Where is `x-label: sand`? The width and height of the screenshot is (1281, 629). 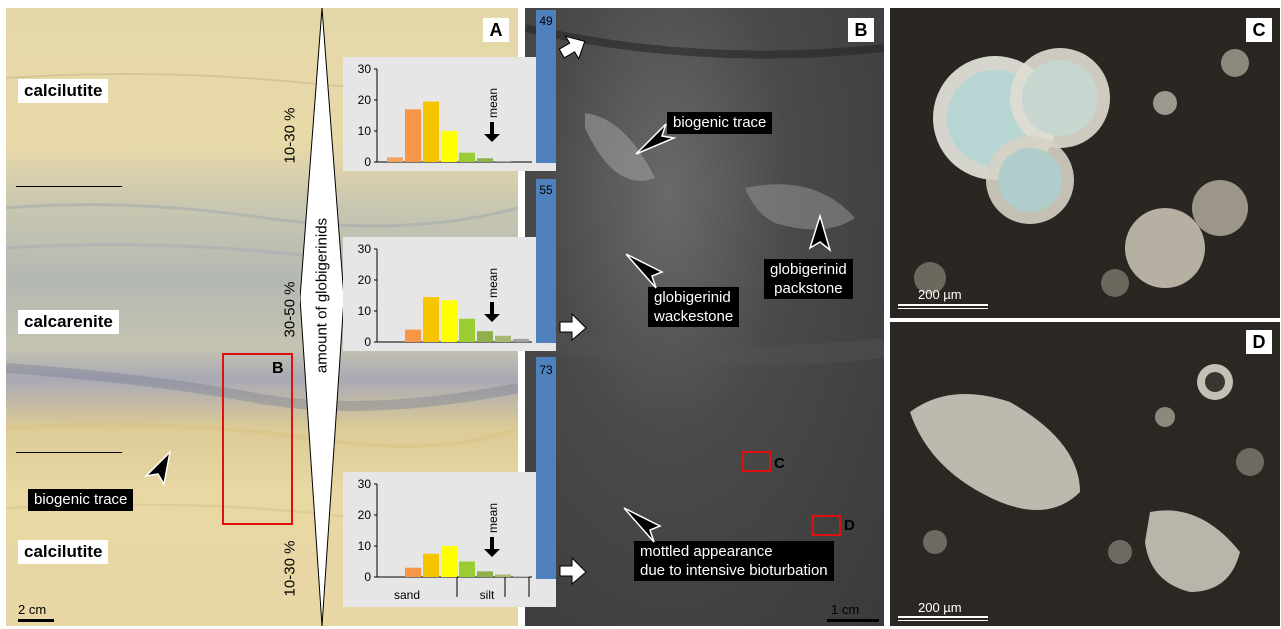
x-label: sand is located at coordinates (407, 595).